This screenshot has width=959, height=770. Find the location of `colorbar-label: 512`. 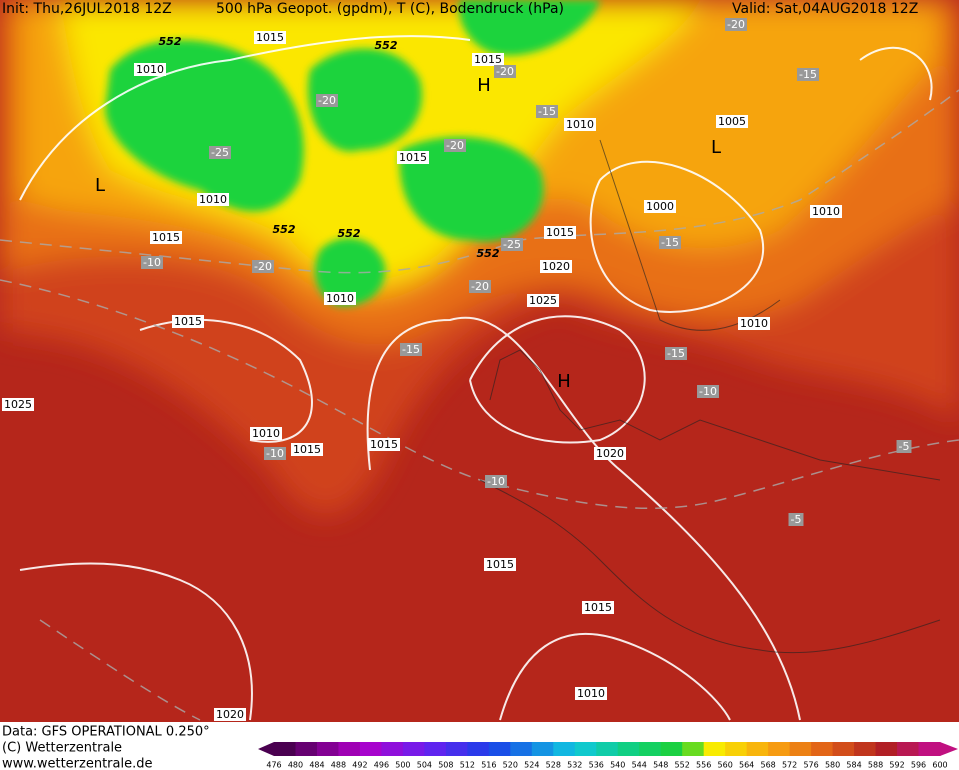

colorbar-label: 512 is located at coordinates (467, 765).